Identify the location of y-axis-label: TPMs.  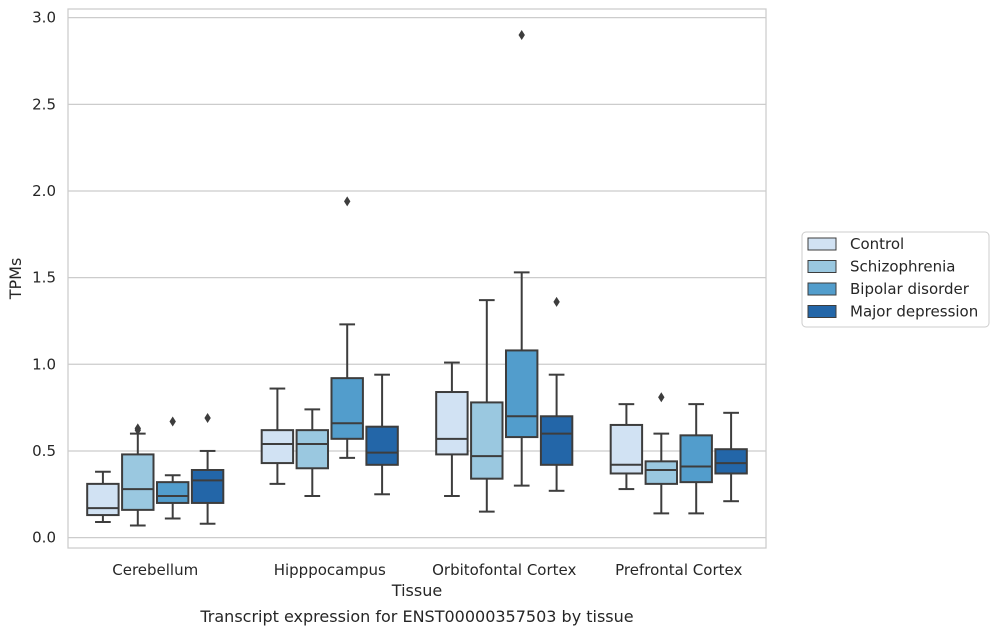
(15, 279).